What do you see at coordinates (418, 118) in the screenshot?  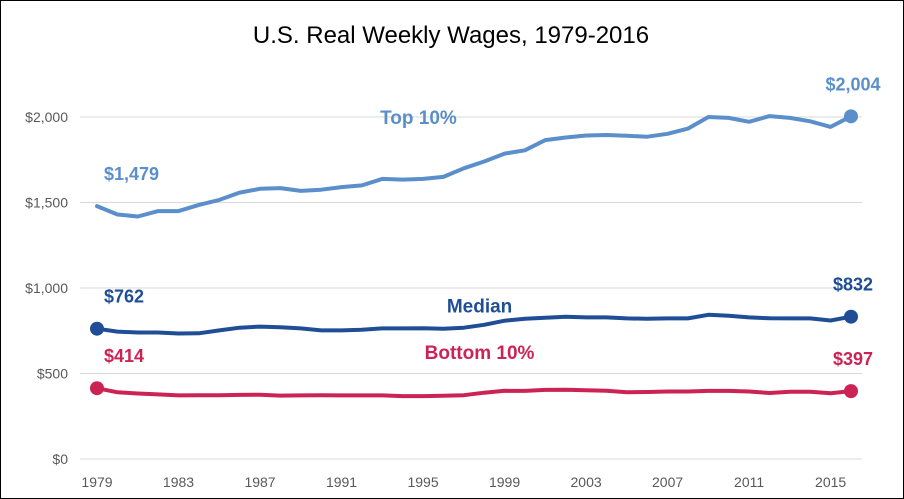 I see `series-name-label: Top 10%` at bounding box center [418, 118].